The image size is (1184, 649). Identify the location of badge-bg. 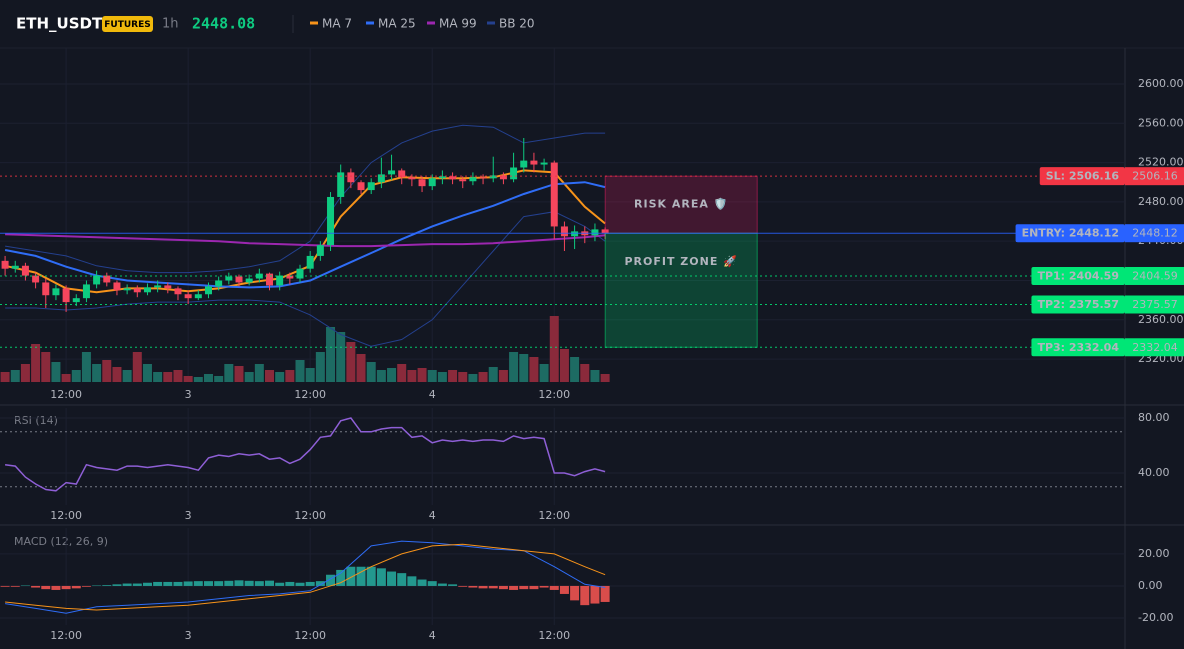
(127, 24).